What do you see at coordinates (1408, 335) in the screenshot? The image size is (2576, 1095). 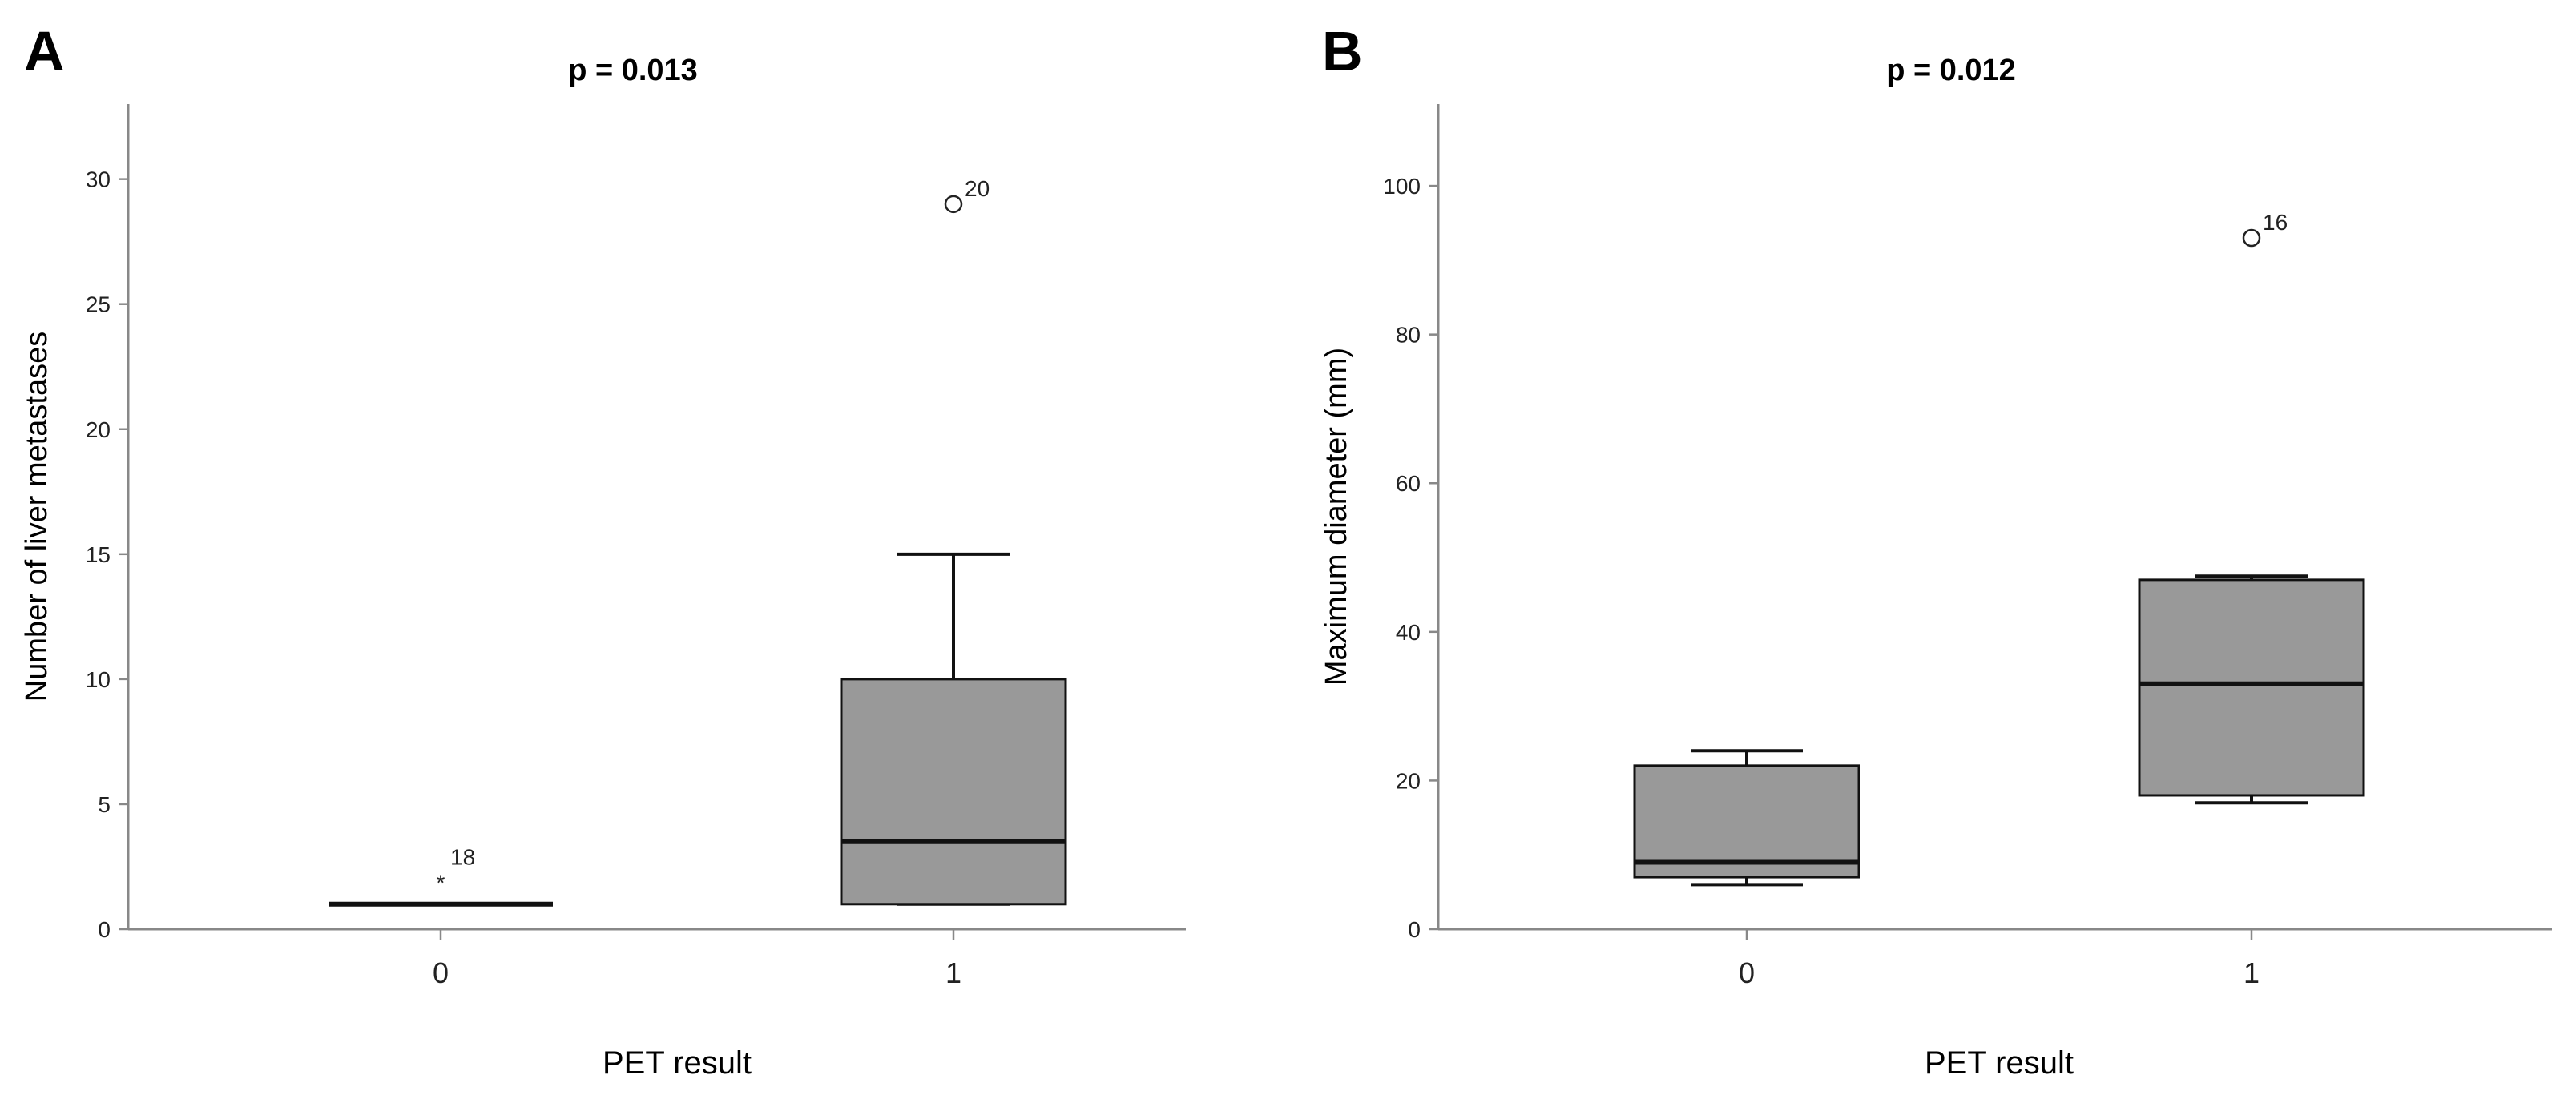 I see `panel-b-y-tick-label-80: 80` at bounding box center [1408, 335].